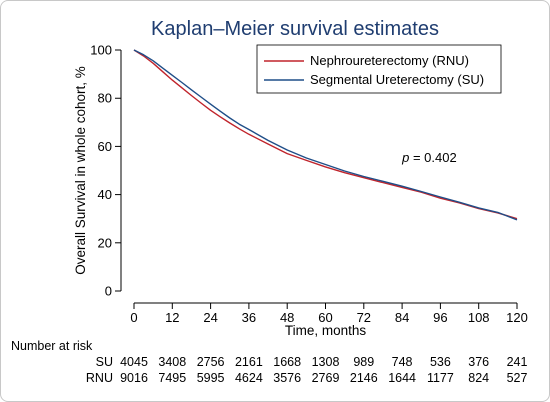 Image resolution: width=550 pixels, height=402 pixels. I want to click on risk-count: 536, so click(440, 362).